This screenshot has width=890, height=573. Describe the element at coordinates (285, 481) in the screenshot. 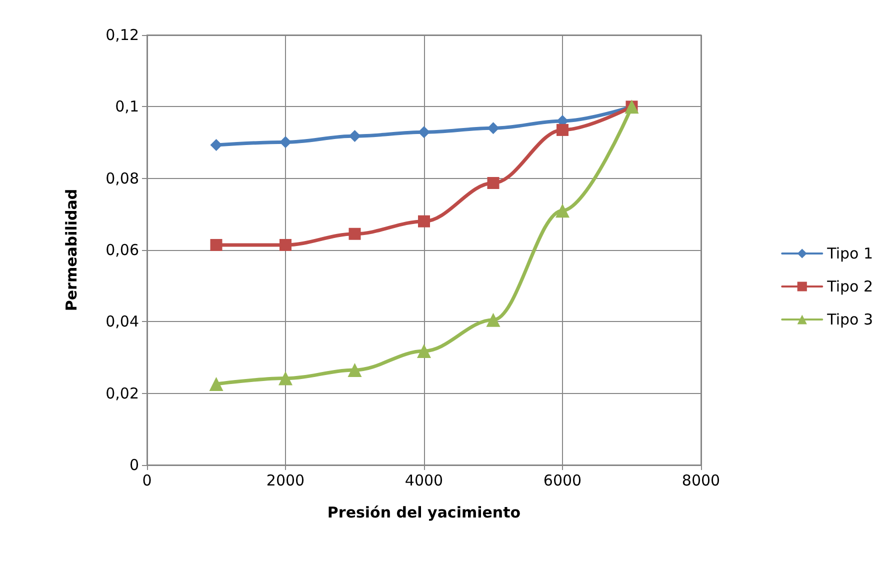

I see `x-tick-label: 2000` at that location.